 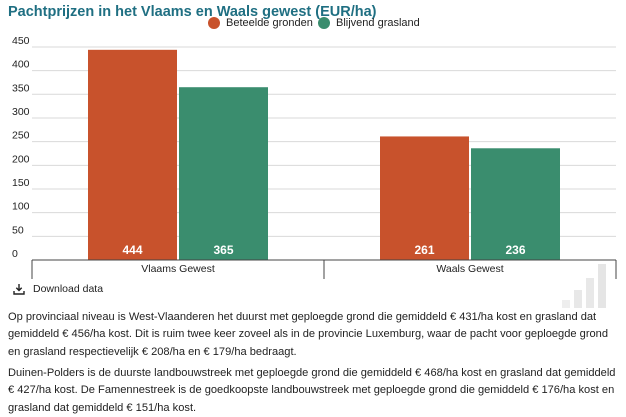 What do you see at coordinates (15, 254) in the screenshot?
I see `y-tick-label-0: 0` at bounding box center [15, 254].